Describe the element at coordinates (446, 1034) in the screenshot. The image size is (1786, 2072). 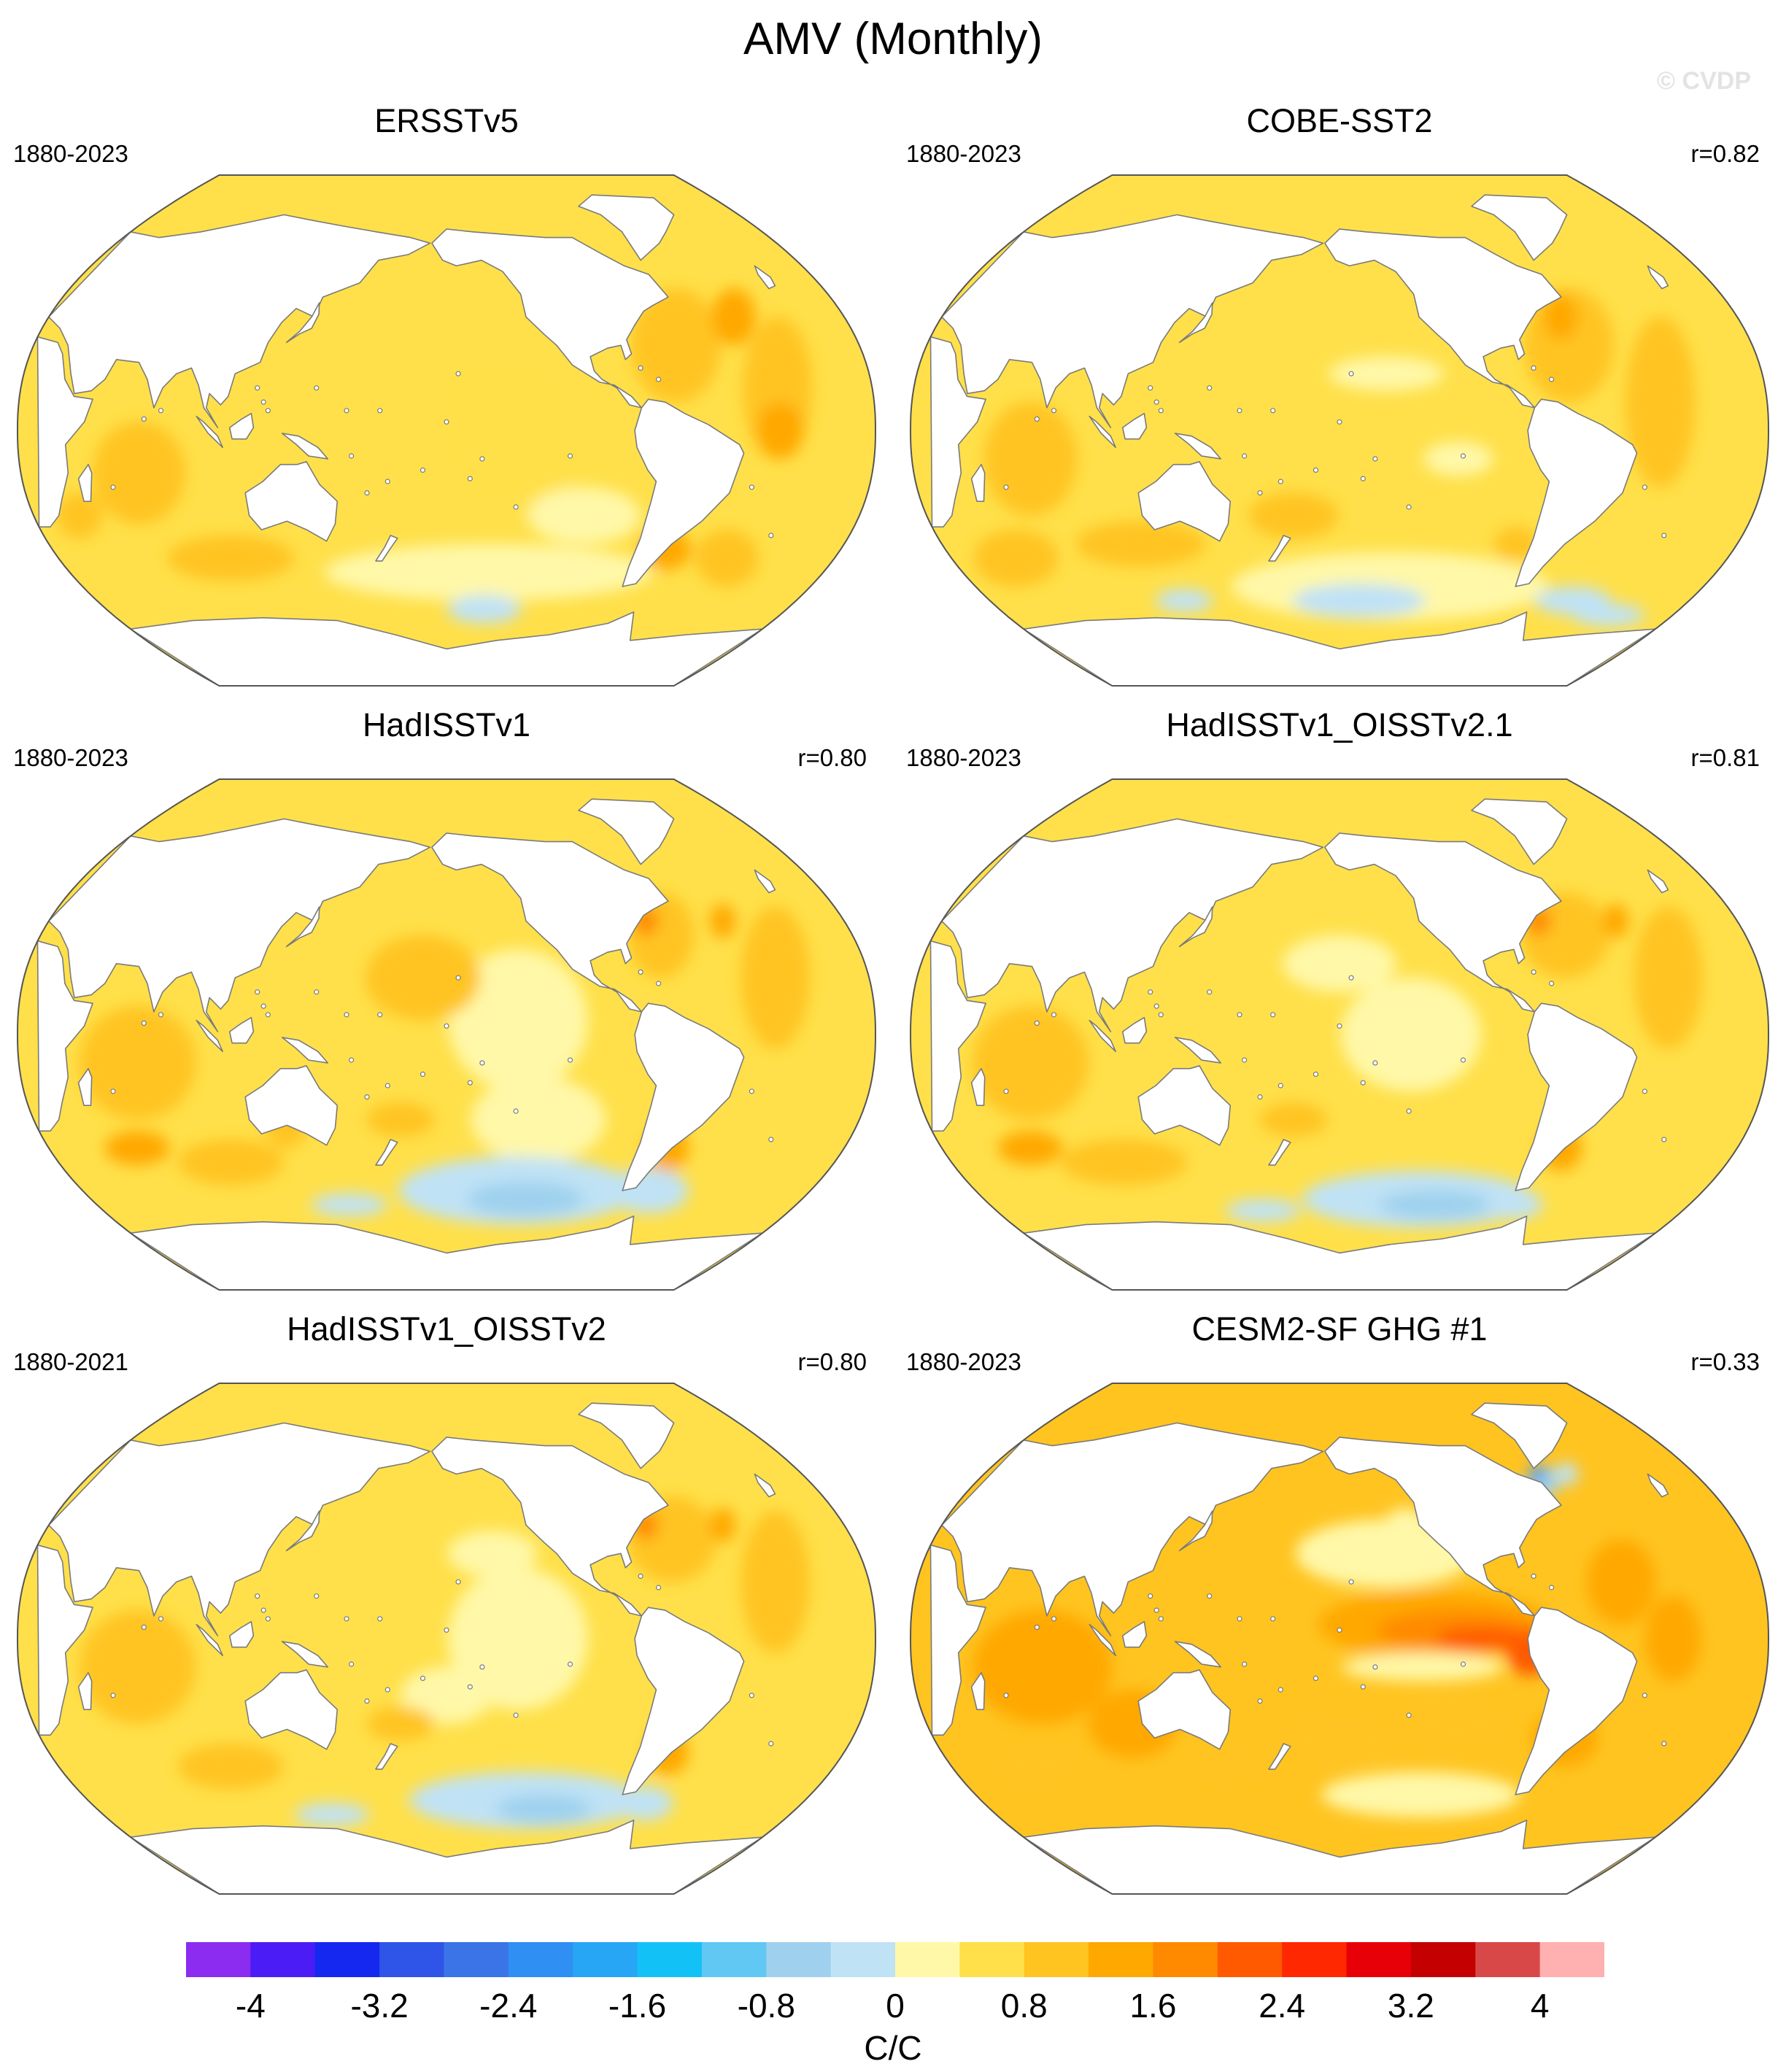
I see `world-map-hadisstv1` at that location.